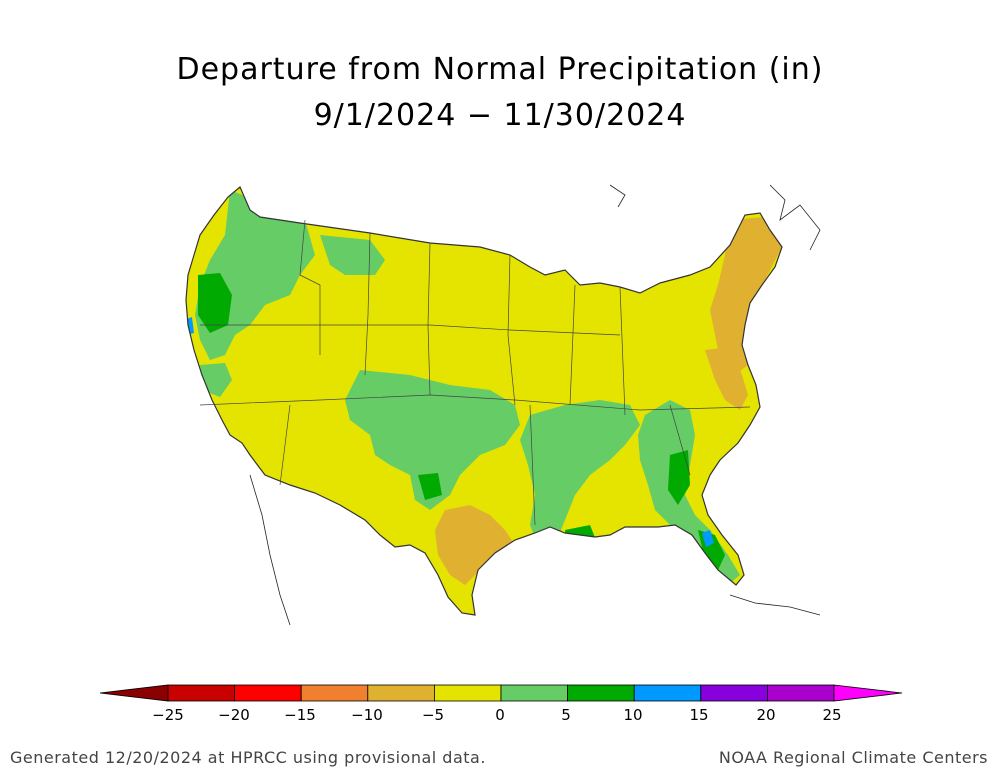  What do you see at coordinates (433, 715) in the screenshot?
I see `colorbar-tick-label: −5` at bounding box center [433, 715].